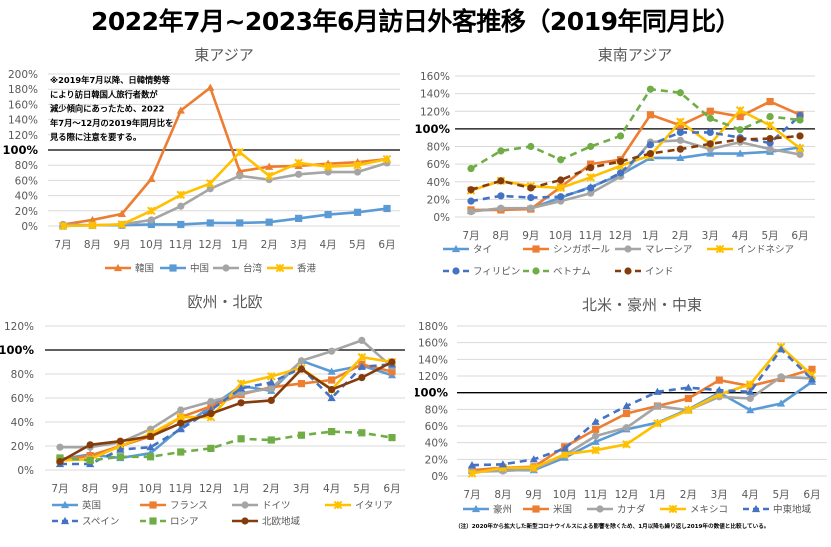 Image resolution: width=831 pixels, height=547 pixels. What do you see at coordinates (432, 129) in the screenshot?
I see `y-tick-label: 100%` at bounding box center [432, 129].